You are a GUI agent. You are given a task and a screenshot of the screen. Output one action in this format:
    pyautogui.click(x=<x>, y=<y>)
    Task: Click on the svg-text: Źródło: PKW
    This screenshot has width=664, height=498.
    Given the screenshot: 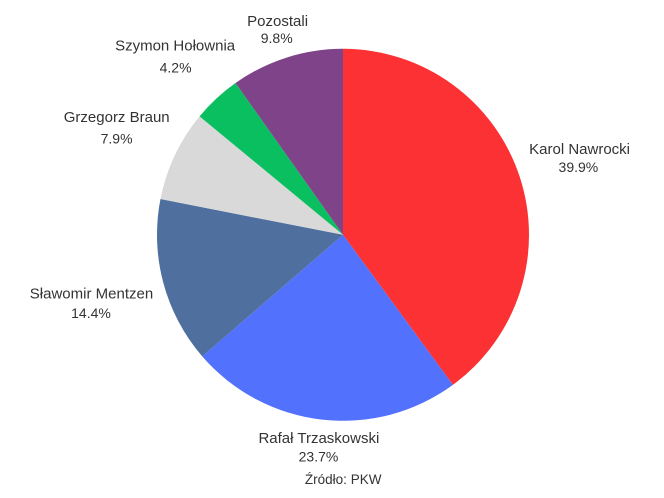 What is the action you would take?
    pyautogui.click(x=343, y=479)
    